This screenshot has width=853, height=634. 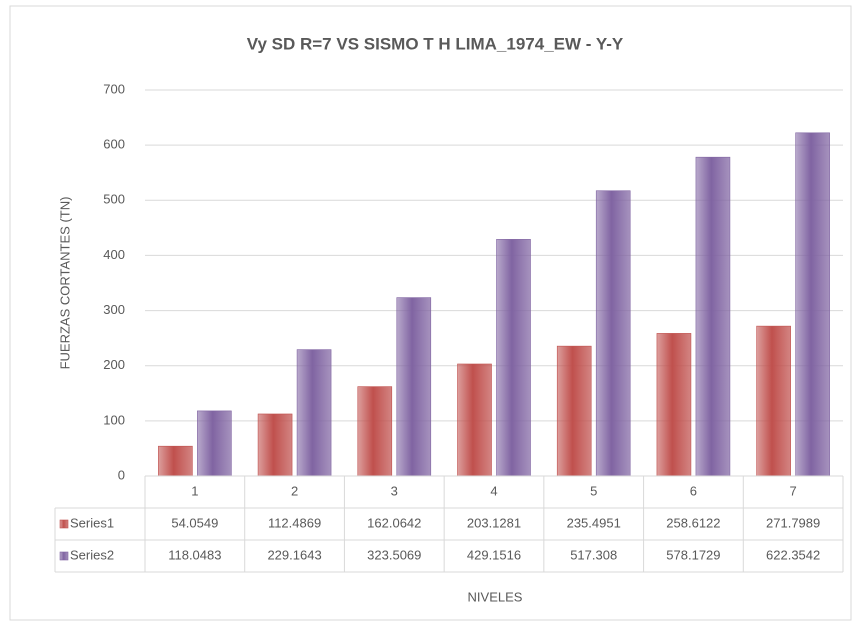 I want to click on table-cell: 54.0549, so click(x=194, y=522).